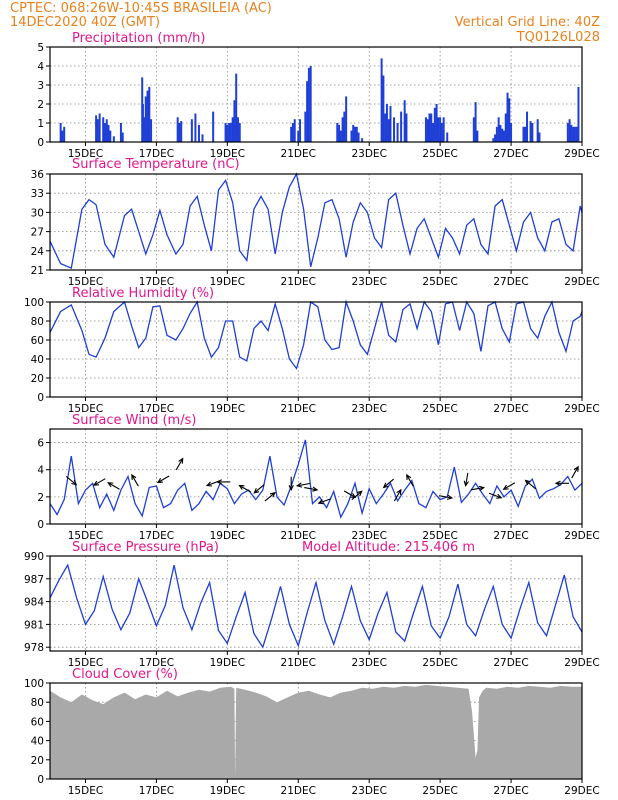 The image size is (618, 800). What do you see at coordinates (37, 194) in the screenshot?
I see `y-tick-label: 33` at bounding box center [37, 194].